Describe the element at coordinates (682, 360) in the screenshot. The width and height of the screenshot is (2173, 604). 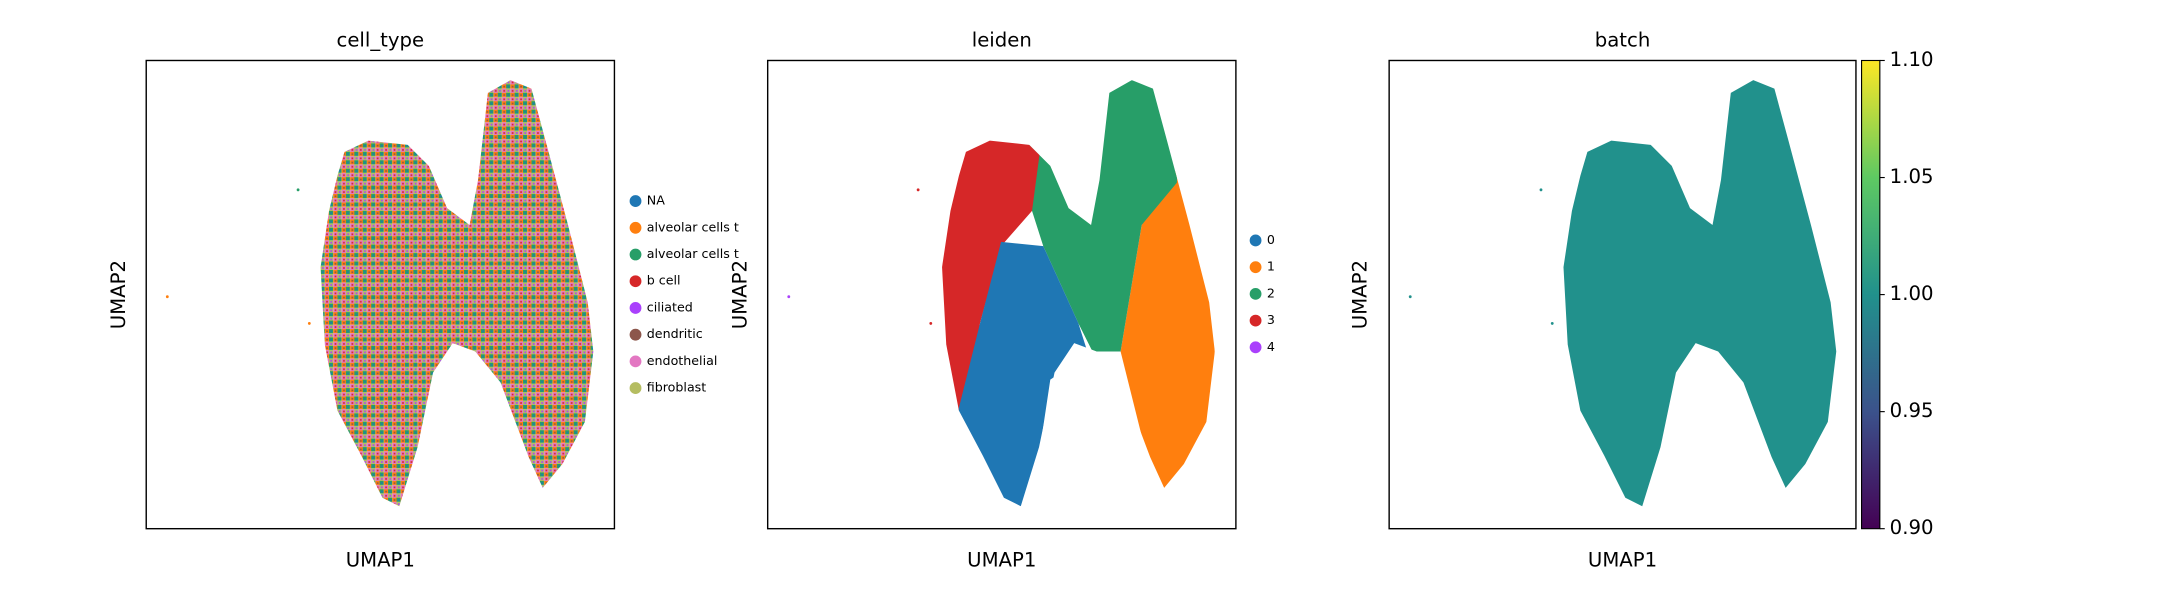
I see `legend-label: endothelial` at that location.